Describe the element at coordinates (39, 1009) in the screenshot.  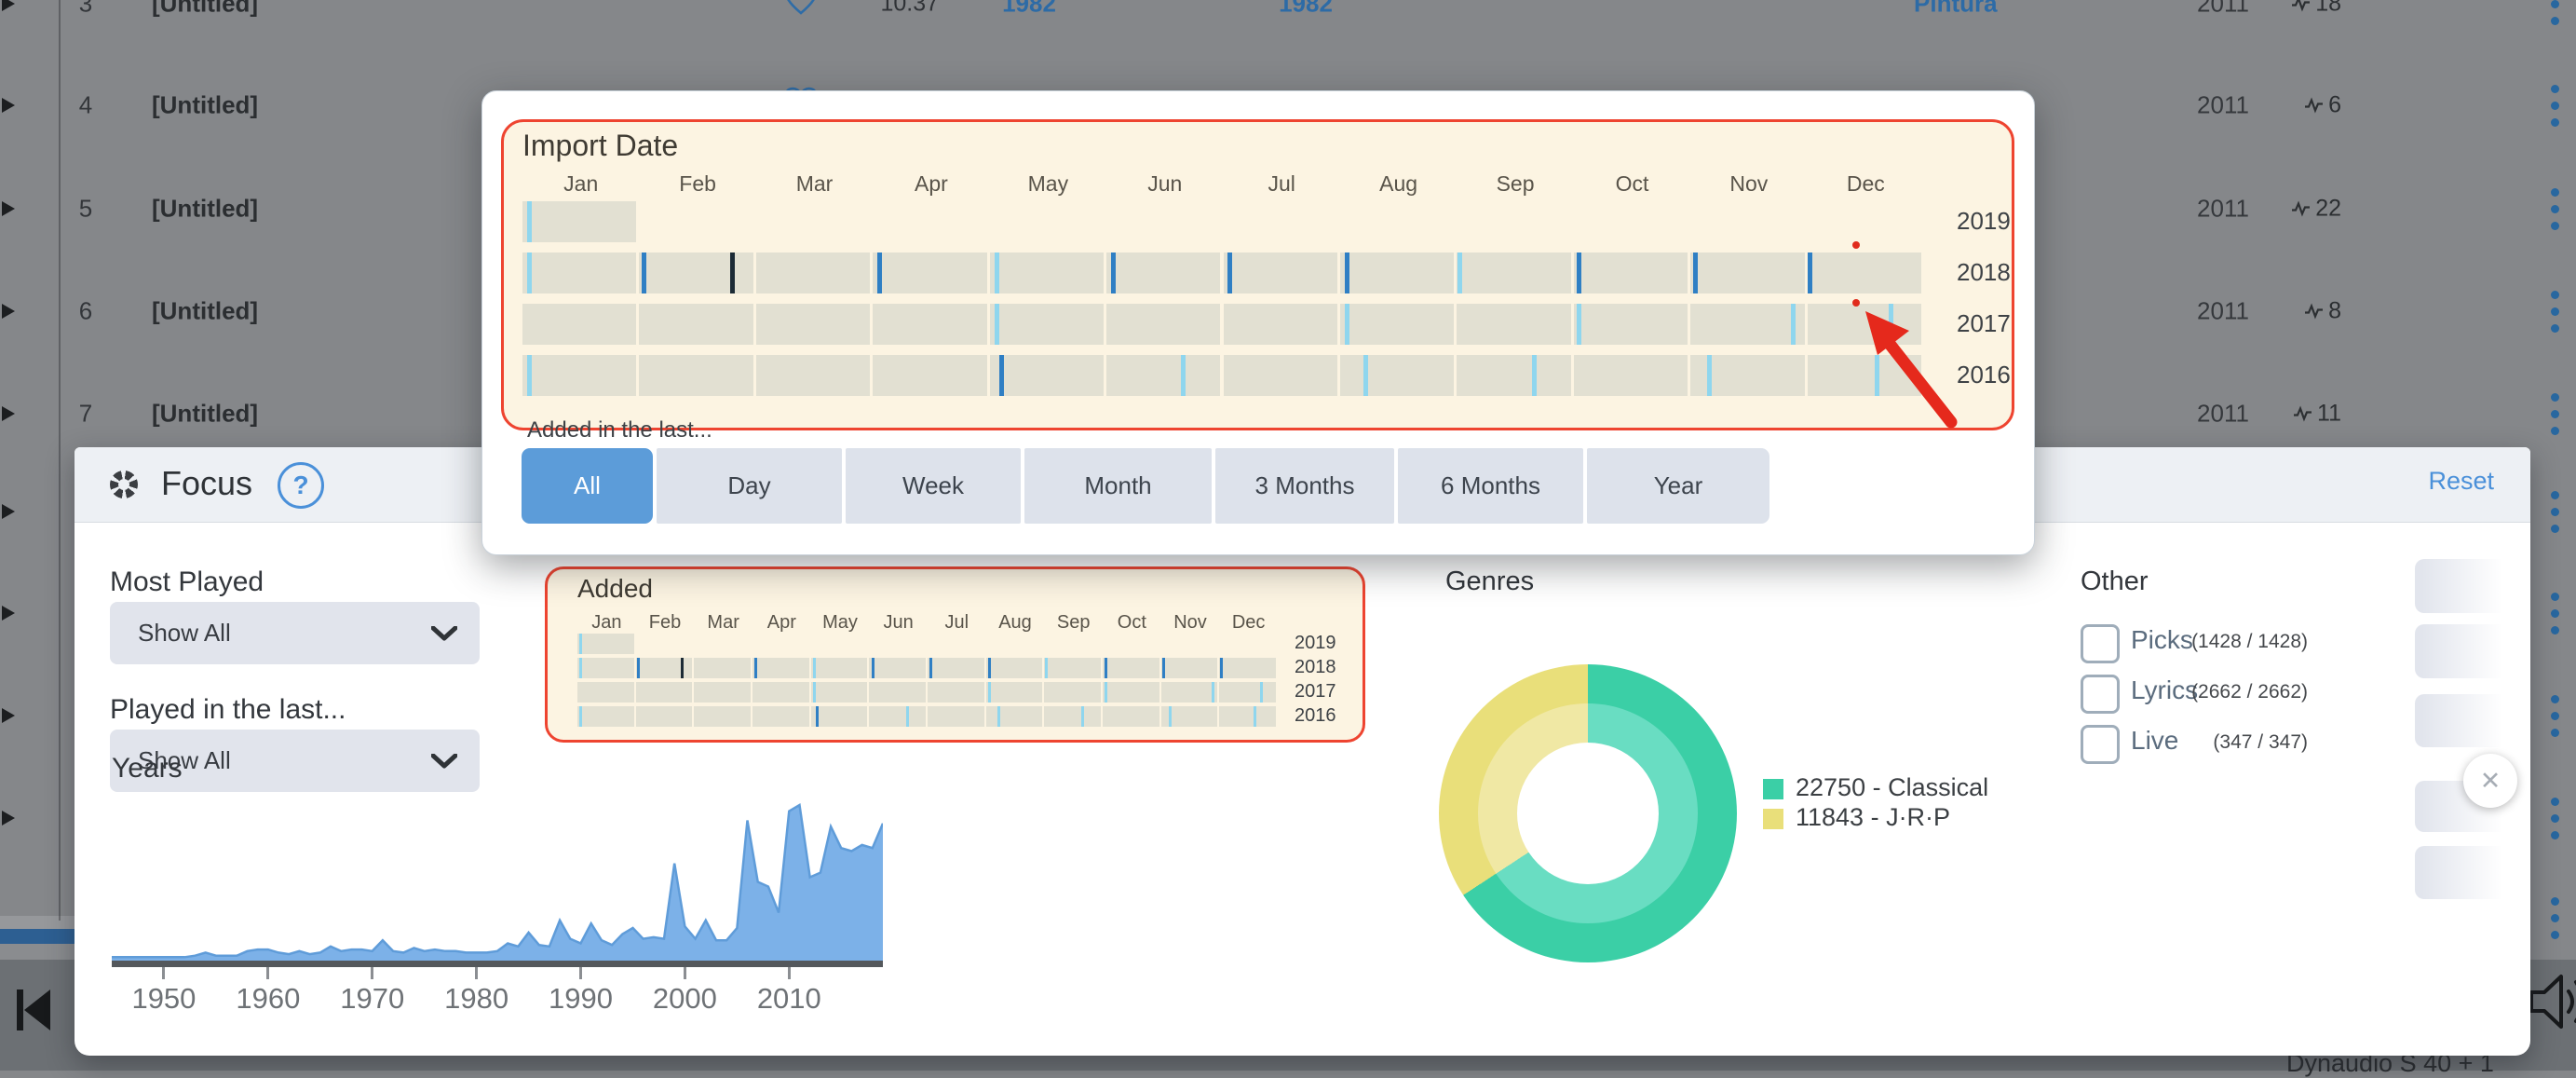
I see `previous-track-button` at that location.